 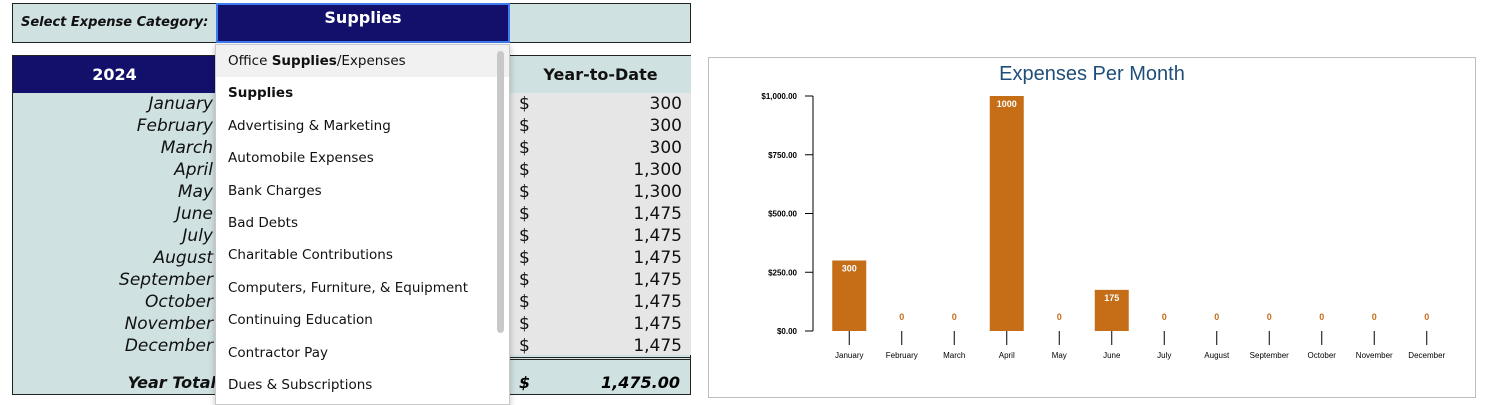 I want to click on data-label: 300, so click(x=849, y=269).